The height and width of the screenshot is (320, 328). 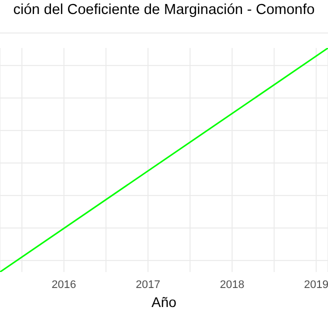 I want to click on x-tick-label: 2019, so click(x=316, y=284).